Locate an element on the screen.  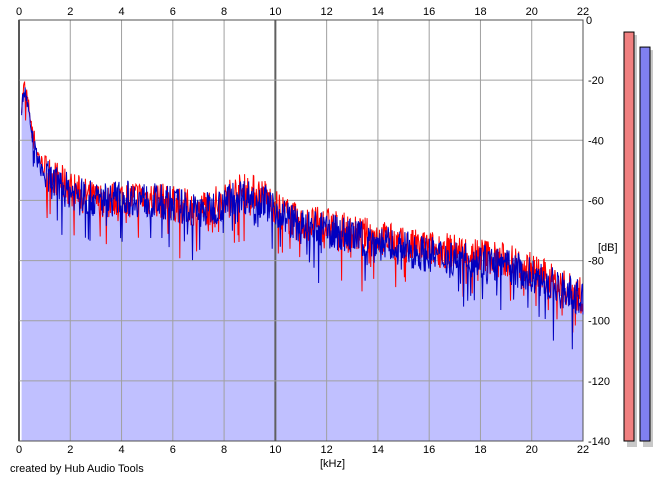
credit-text: created by Hub Audio Tools is located at coordinates (77, 469).